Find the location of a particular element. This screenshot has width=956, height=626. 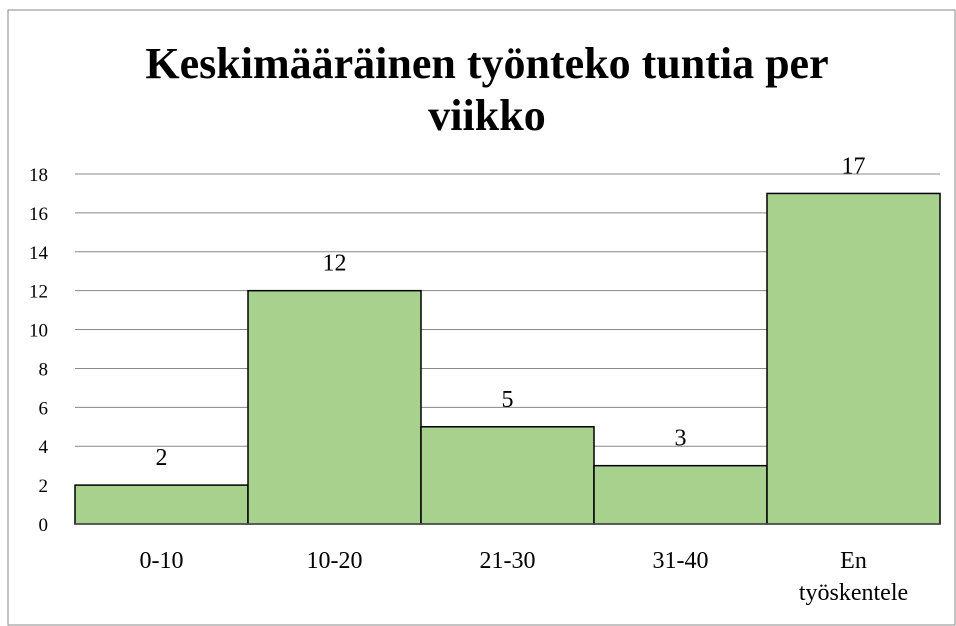

x-tick-label: 10-20 is located at coordinates (335, 561).